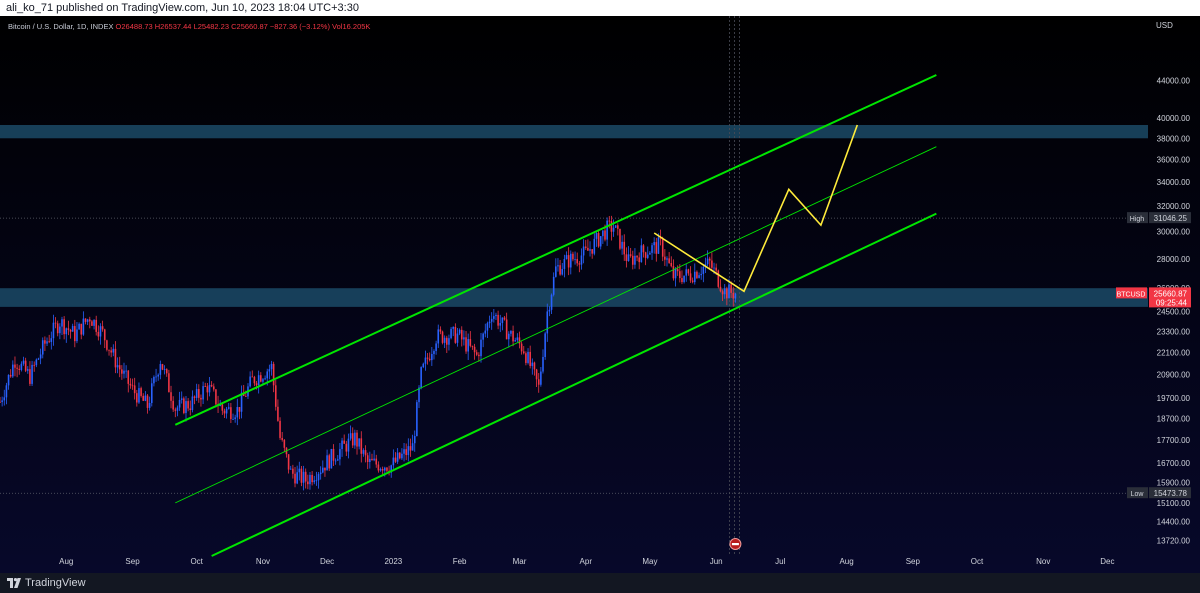  What do you see at coordinates (1174, 541) in the screenshot?
I see `y-axis-tick-label: 13720.00` at bounding box center [1174, 541].